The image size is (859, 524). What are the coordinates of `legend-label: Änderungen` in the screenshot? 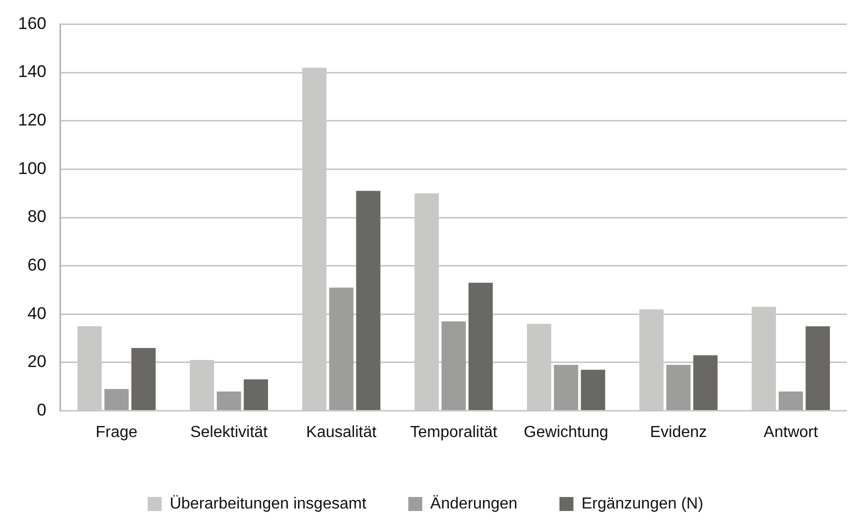 It's located at (474, 503).